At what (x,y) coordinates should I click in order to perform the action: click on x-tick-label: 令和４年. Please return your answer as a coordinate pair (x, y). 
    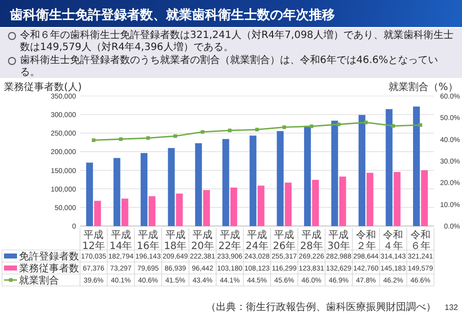
    Looking at the image, I should click on (393, 240).